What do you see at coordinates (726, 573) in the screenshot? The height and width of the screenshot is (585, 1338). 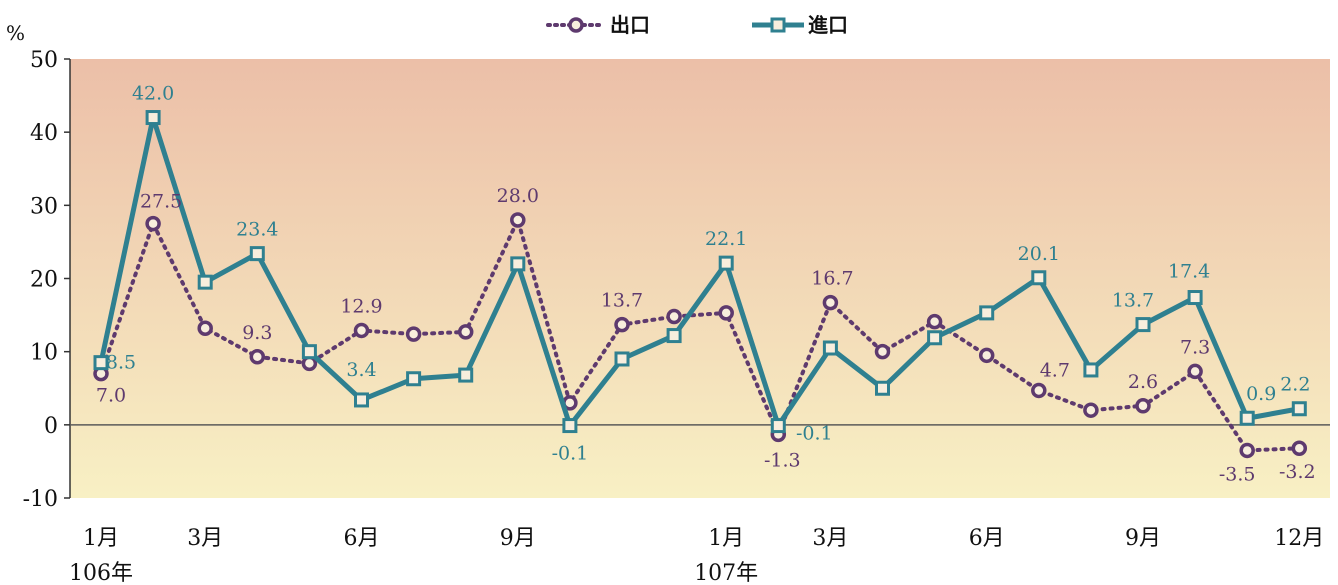 I see `x-year-label: 107年` at bounding box center [726, 573].